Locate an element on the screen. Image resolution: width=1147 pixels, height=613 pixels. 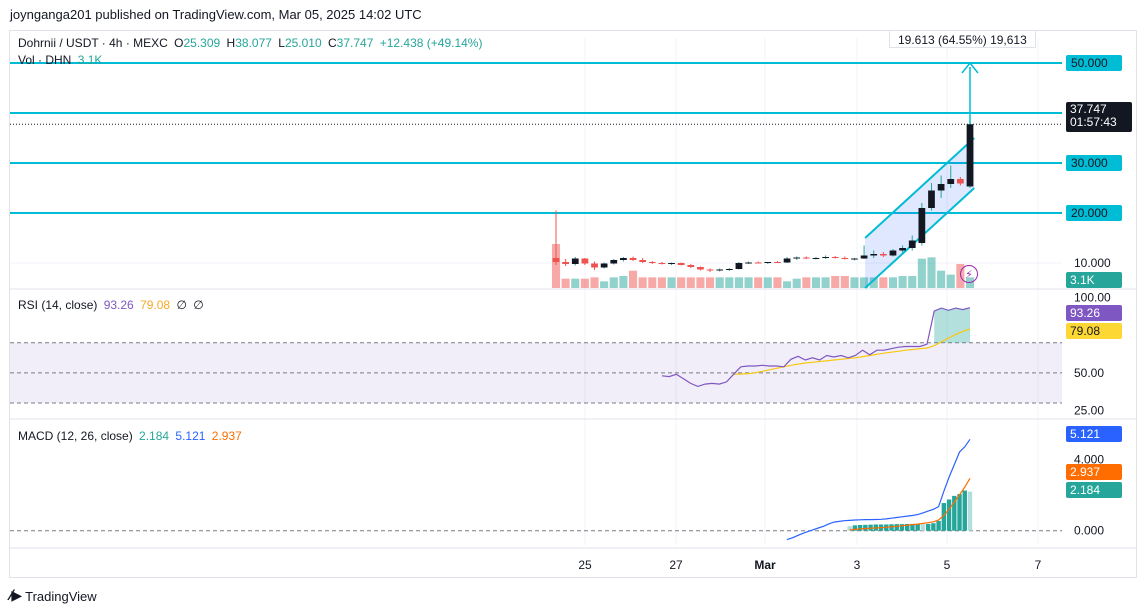
rsi-axis-label: 50.00 is located at coordinates (1089, 373).